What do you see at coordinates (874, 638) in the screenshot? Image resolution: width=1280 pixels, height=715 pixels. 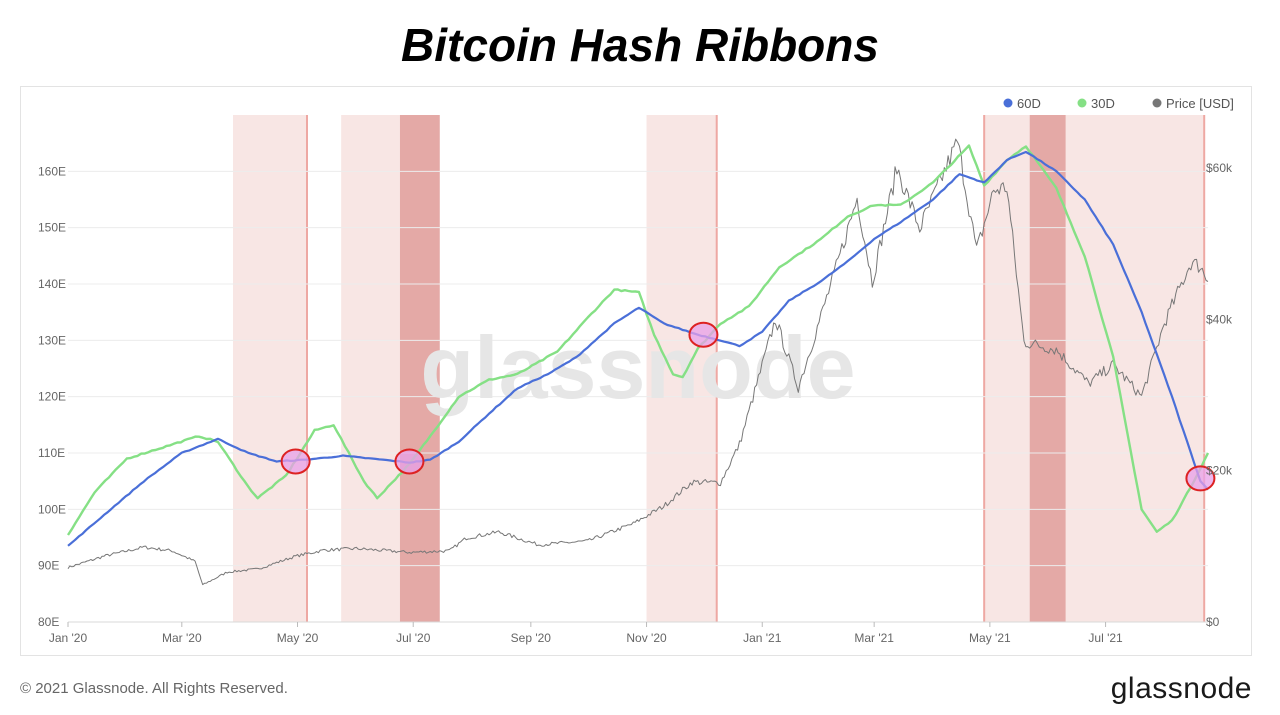 I see `x-tick-label: Mar '21` at bounding box center [874, 638].